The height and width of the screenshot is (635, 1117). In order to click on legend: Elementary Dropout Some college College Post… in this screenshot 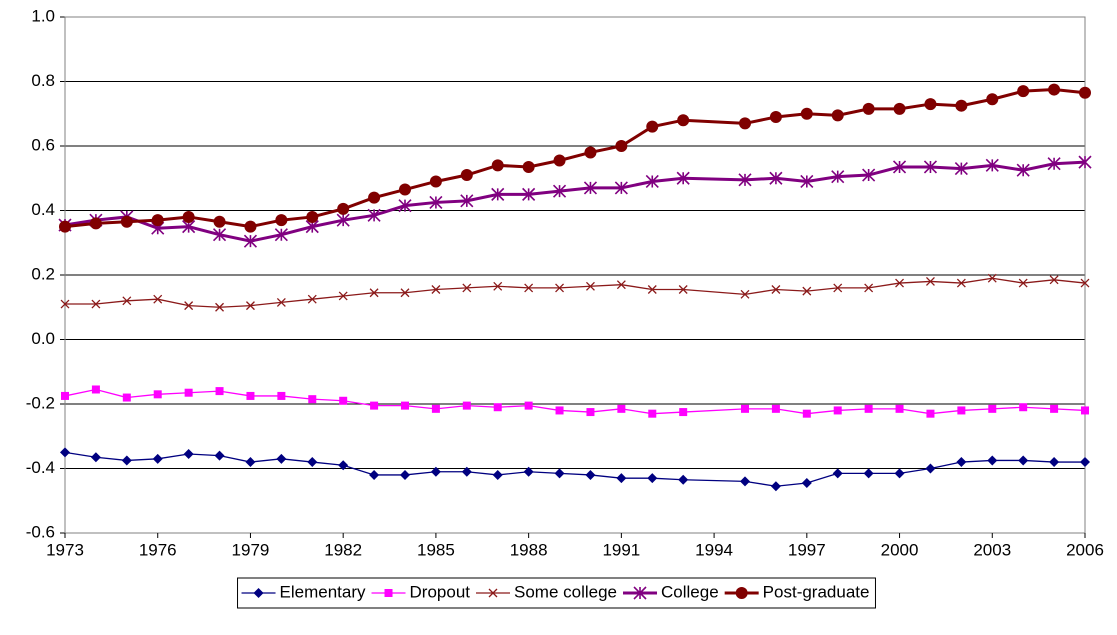, I will do `click(556, 593)`.